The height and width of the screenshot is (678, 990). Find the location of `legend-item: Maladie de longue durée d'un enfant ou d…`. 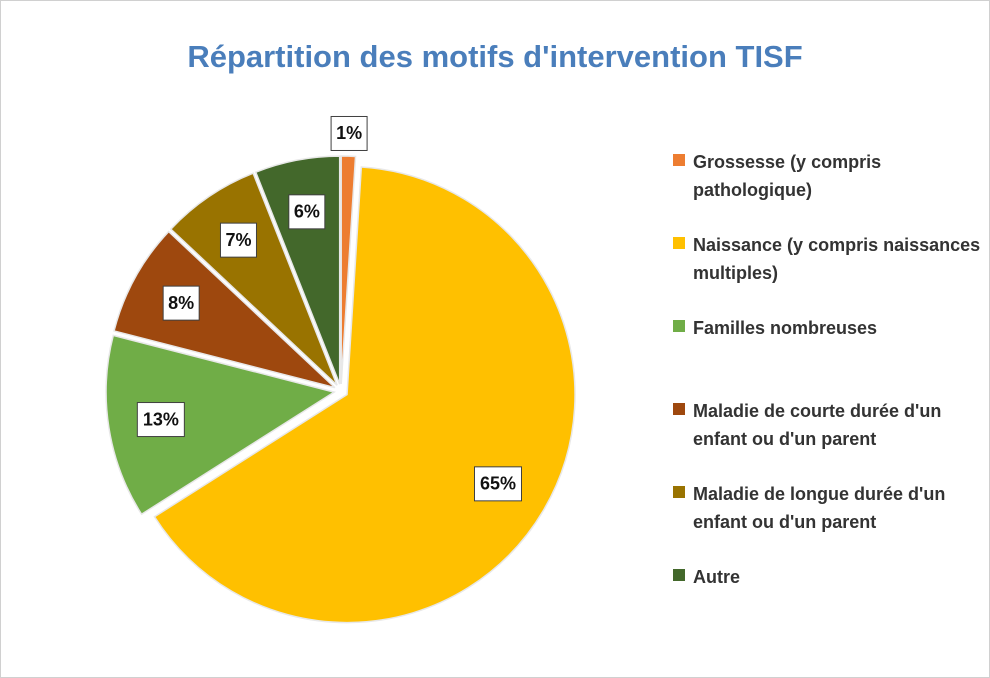

legend-item: Maladie de longue durée d'un enfant ou d… is located at coordinates (828, 521).